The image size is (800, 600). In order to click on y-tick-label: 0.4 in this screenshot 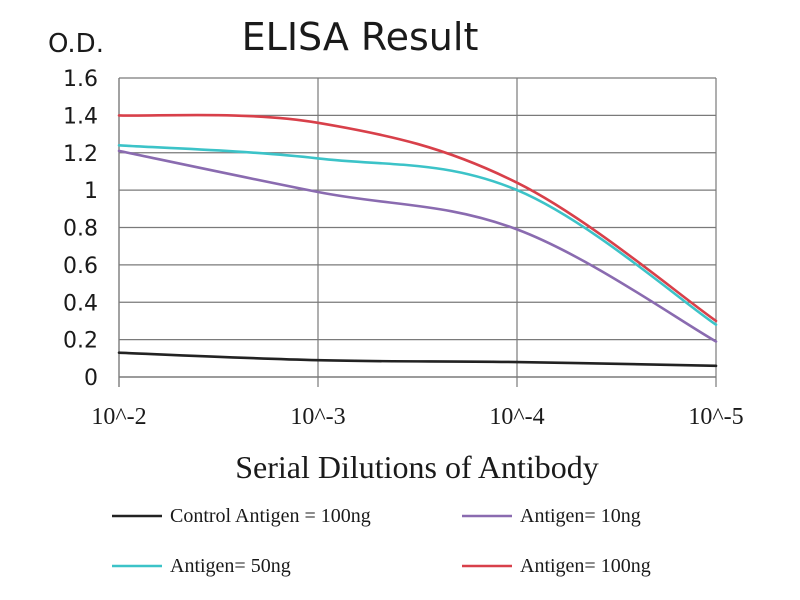, I will do `click(80, 303)`.